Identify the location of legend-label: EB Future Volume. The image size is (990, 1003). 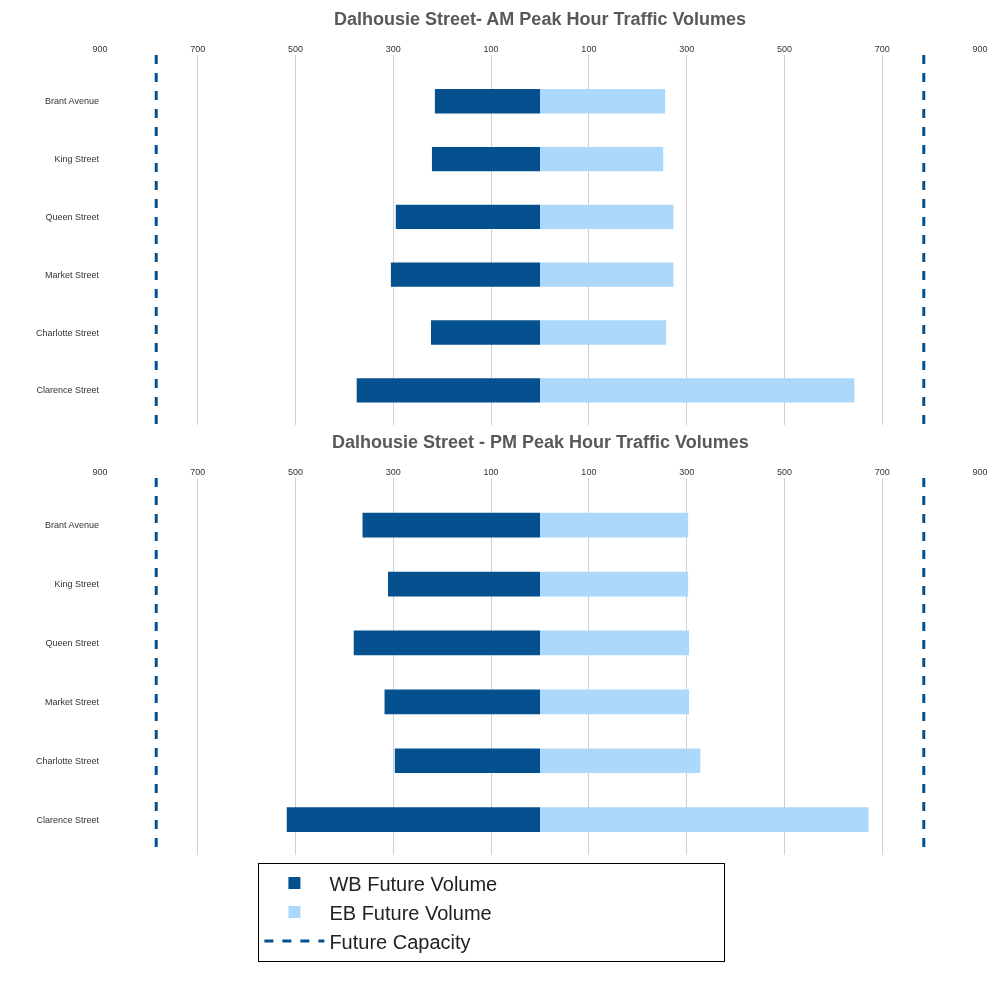
(410, 912).